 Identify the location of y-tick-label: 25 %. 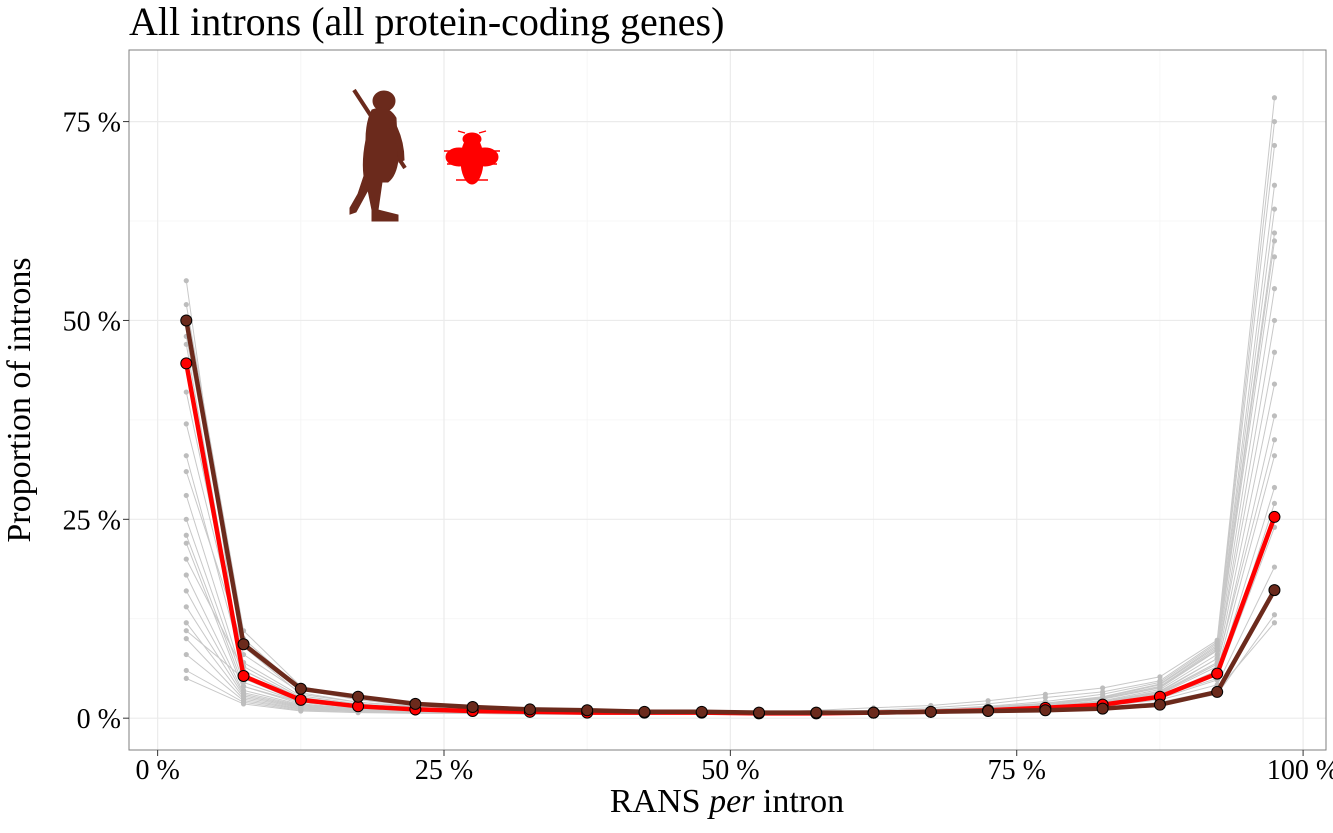
(92, 520).